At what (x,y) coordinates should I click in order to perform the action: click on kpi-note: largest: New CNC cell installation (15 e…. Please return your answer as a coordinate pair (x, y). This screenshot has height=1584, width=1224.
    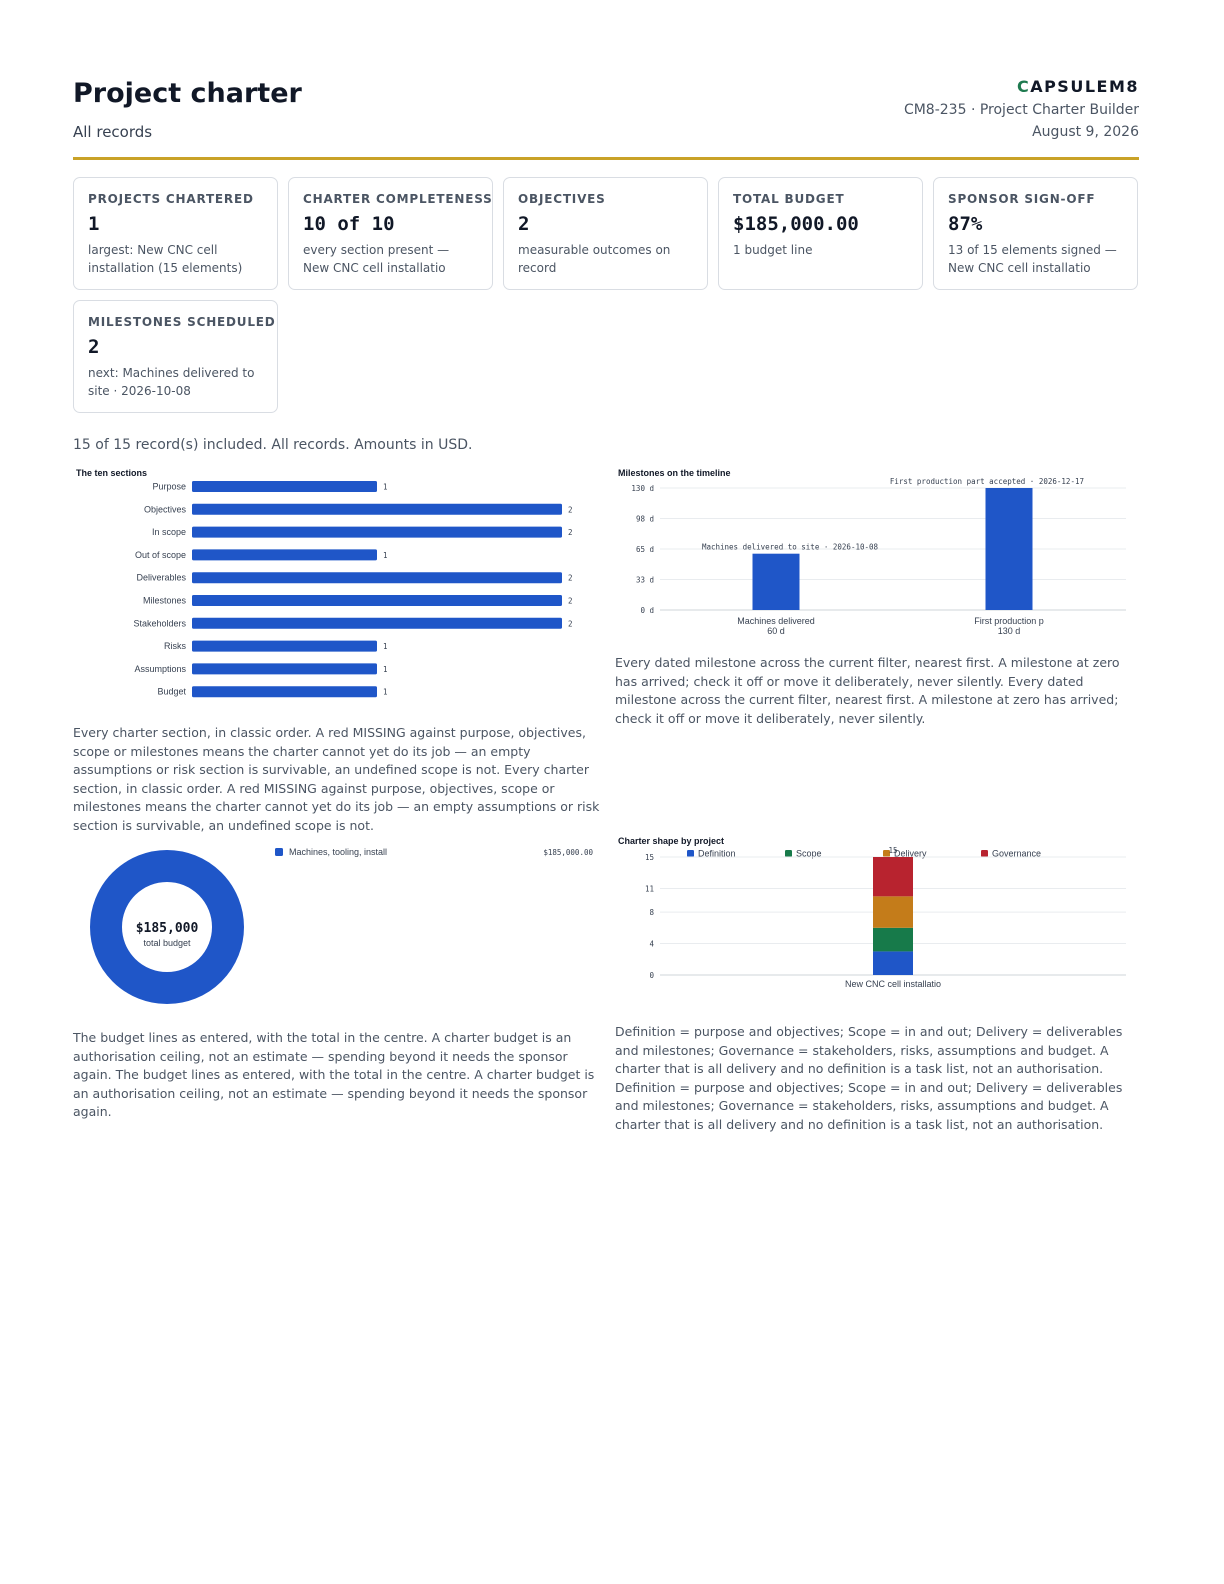
    Looking at the image, I should click on (165, 259).